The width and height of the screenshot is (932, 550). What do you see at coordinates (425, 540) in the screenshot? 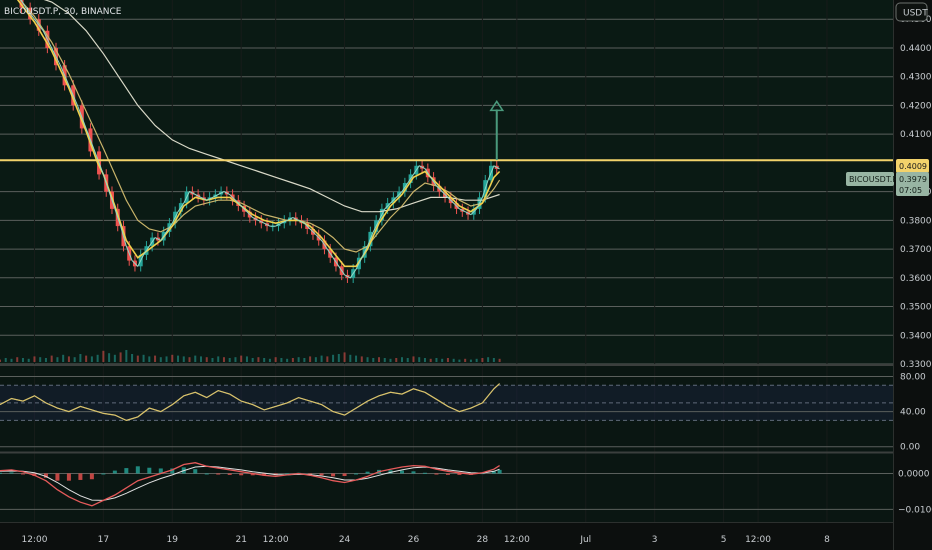
I see `time-axis: 12:00 17 19 21 12:00 24 26 28 12:00 Jul 3 5 12:00 8` at bounding box center [425, 540].